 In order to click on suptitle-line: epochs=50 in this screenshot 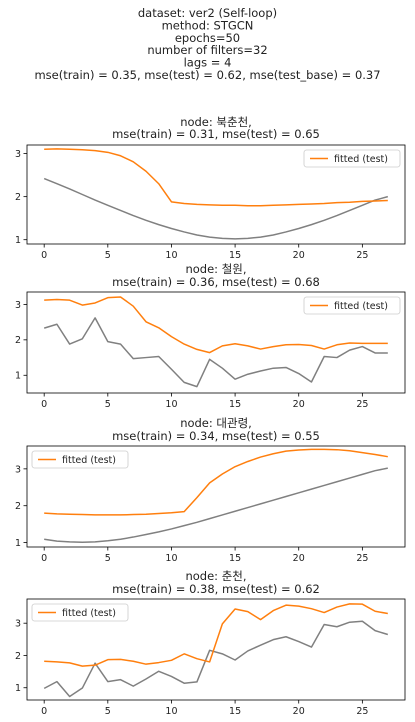, I will do `click(207, 38)`.